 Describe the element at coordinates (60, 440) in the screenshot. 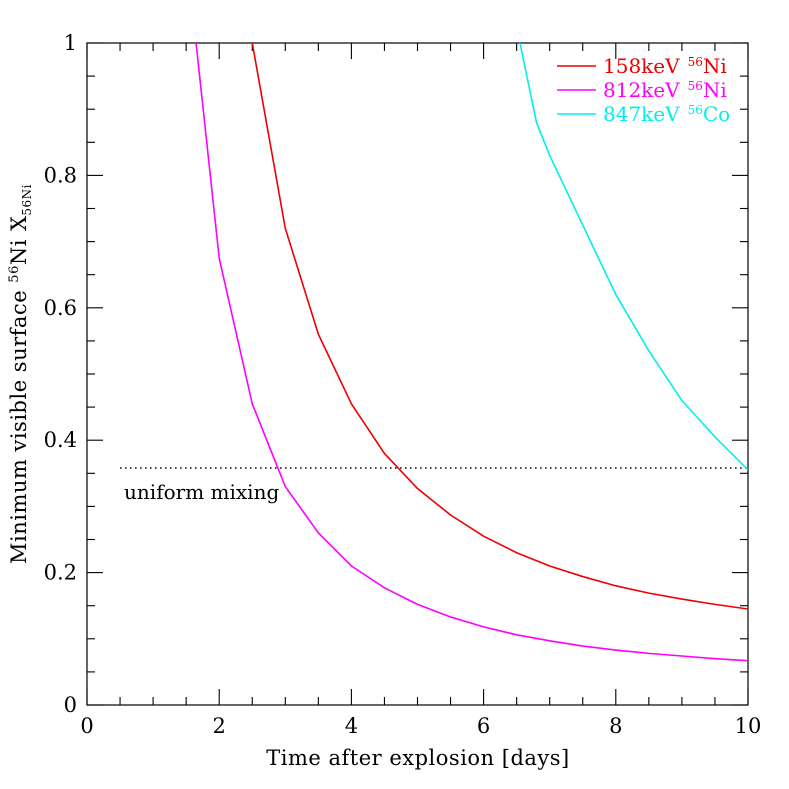

I see `y-tick-label: 0.4` at that location.